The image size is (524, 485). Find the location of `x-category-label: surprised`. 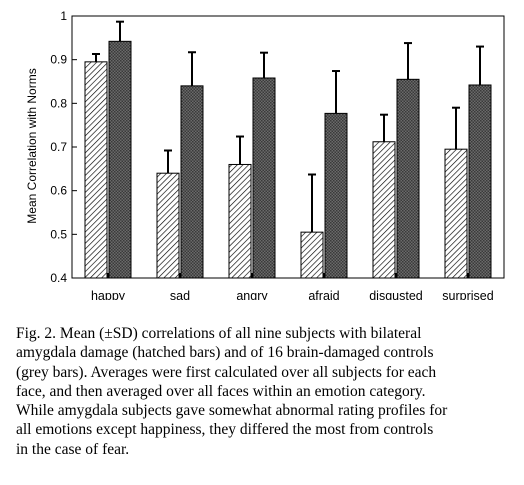

x-category-label: surprised is located at coordinates (467, 294).